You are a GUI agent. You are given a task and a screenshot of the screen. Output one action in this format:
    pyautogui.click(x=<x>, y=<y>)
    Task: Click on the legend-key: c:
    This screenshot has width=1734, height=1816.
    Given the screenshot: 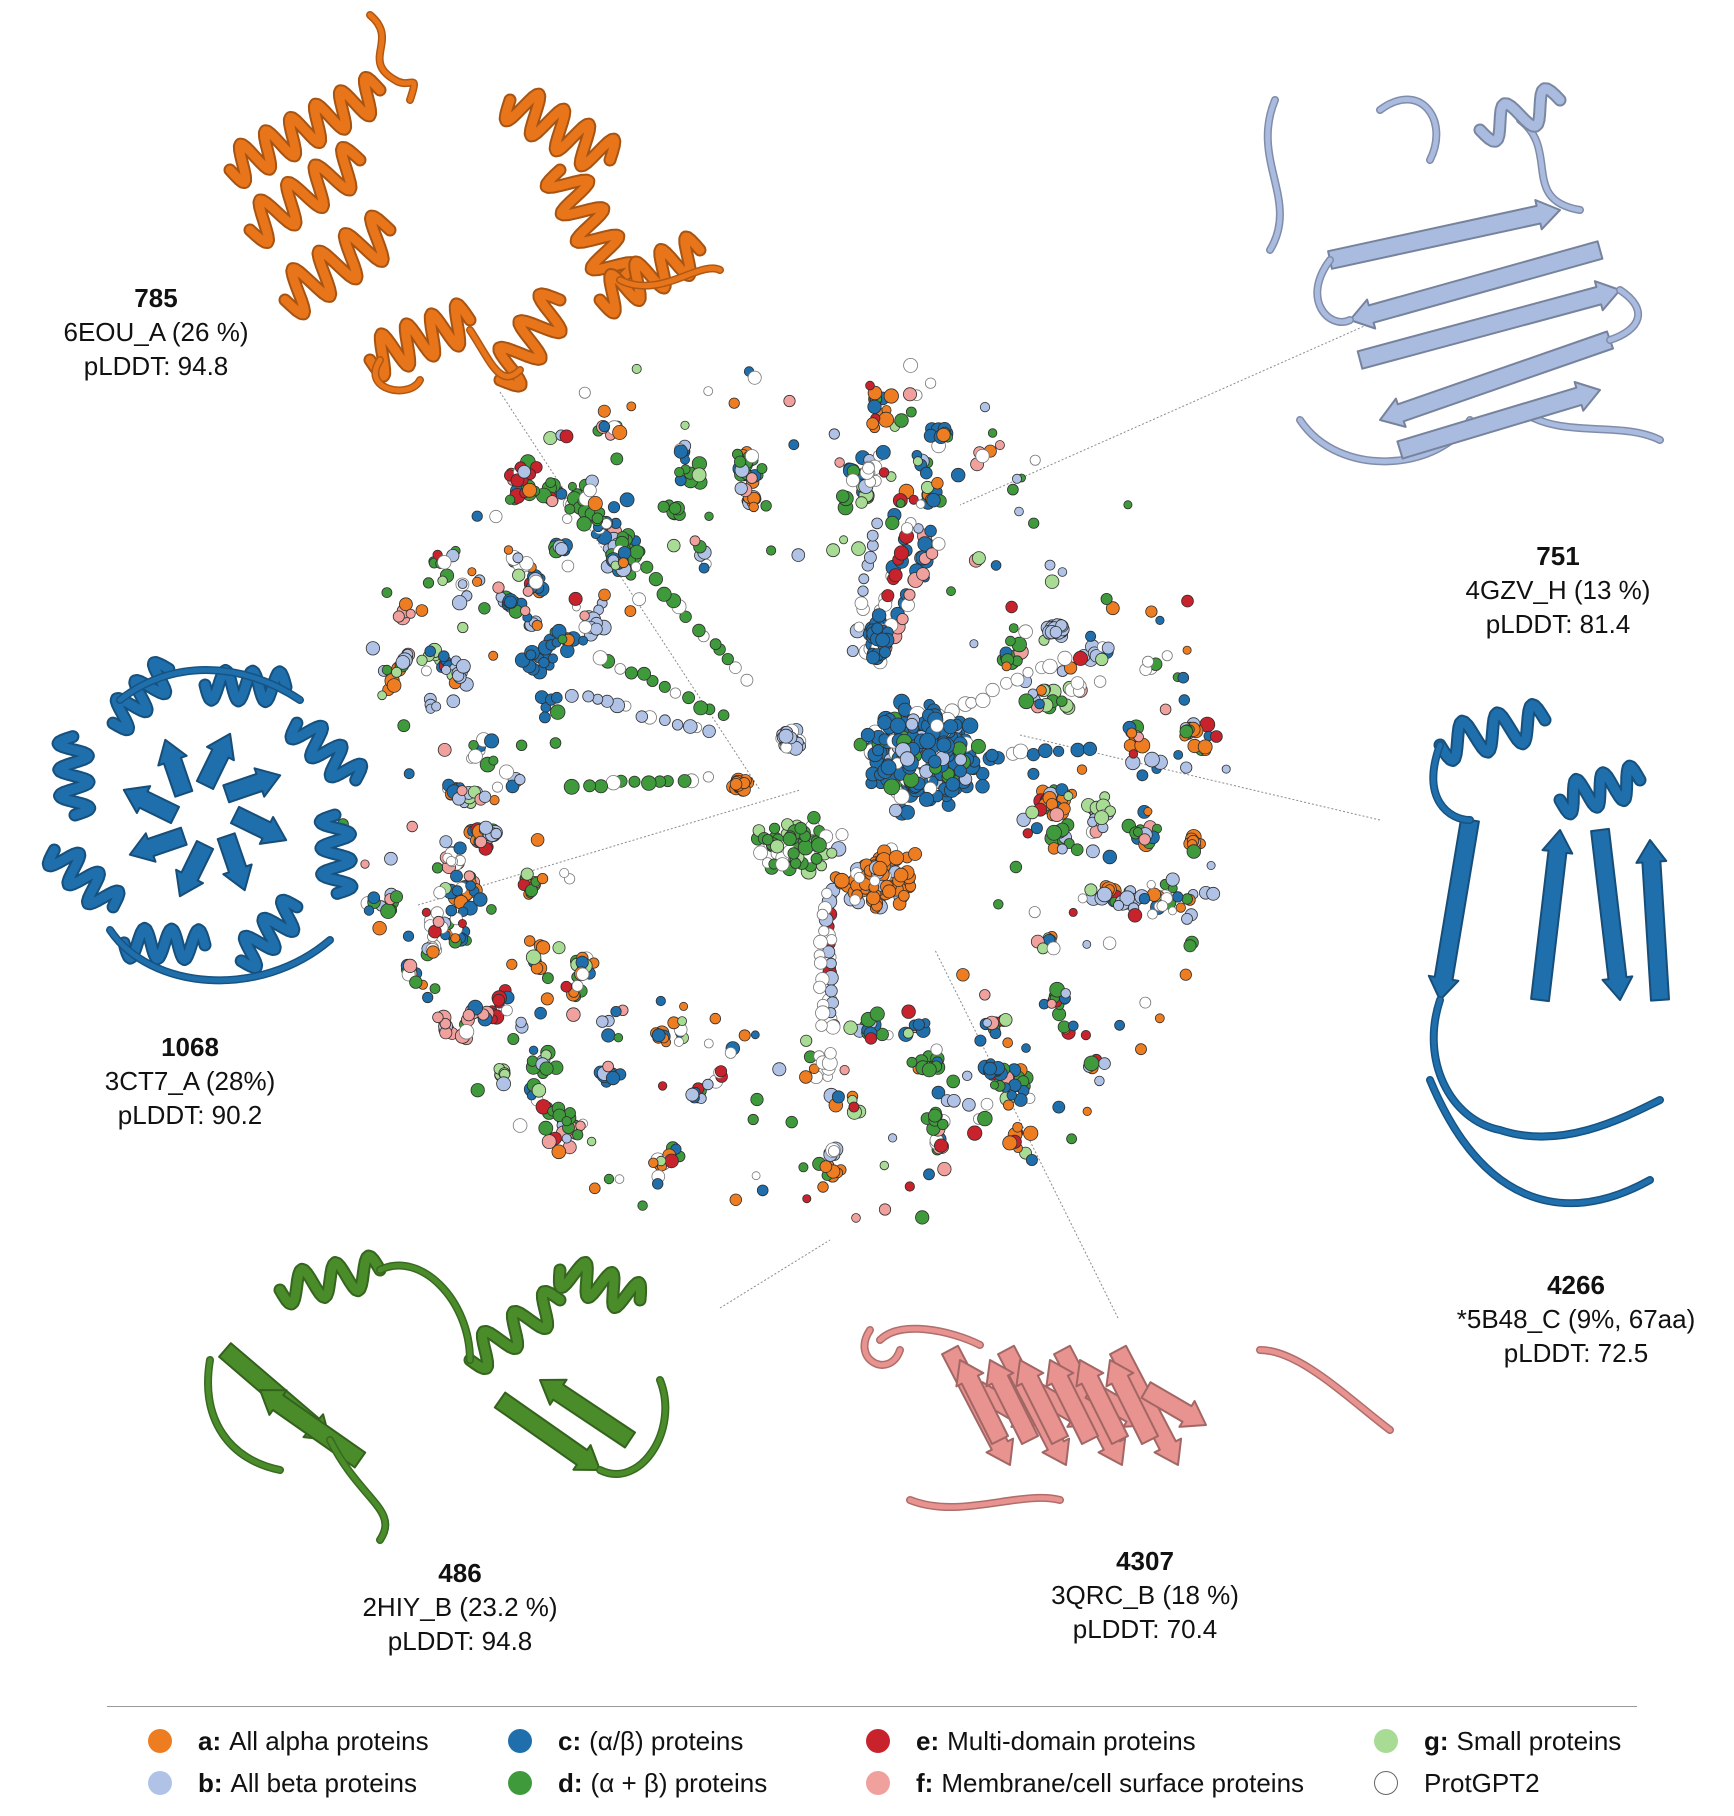 What is the action you would take?
    pyautogui.click(x=570, y=1740)
    